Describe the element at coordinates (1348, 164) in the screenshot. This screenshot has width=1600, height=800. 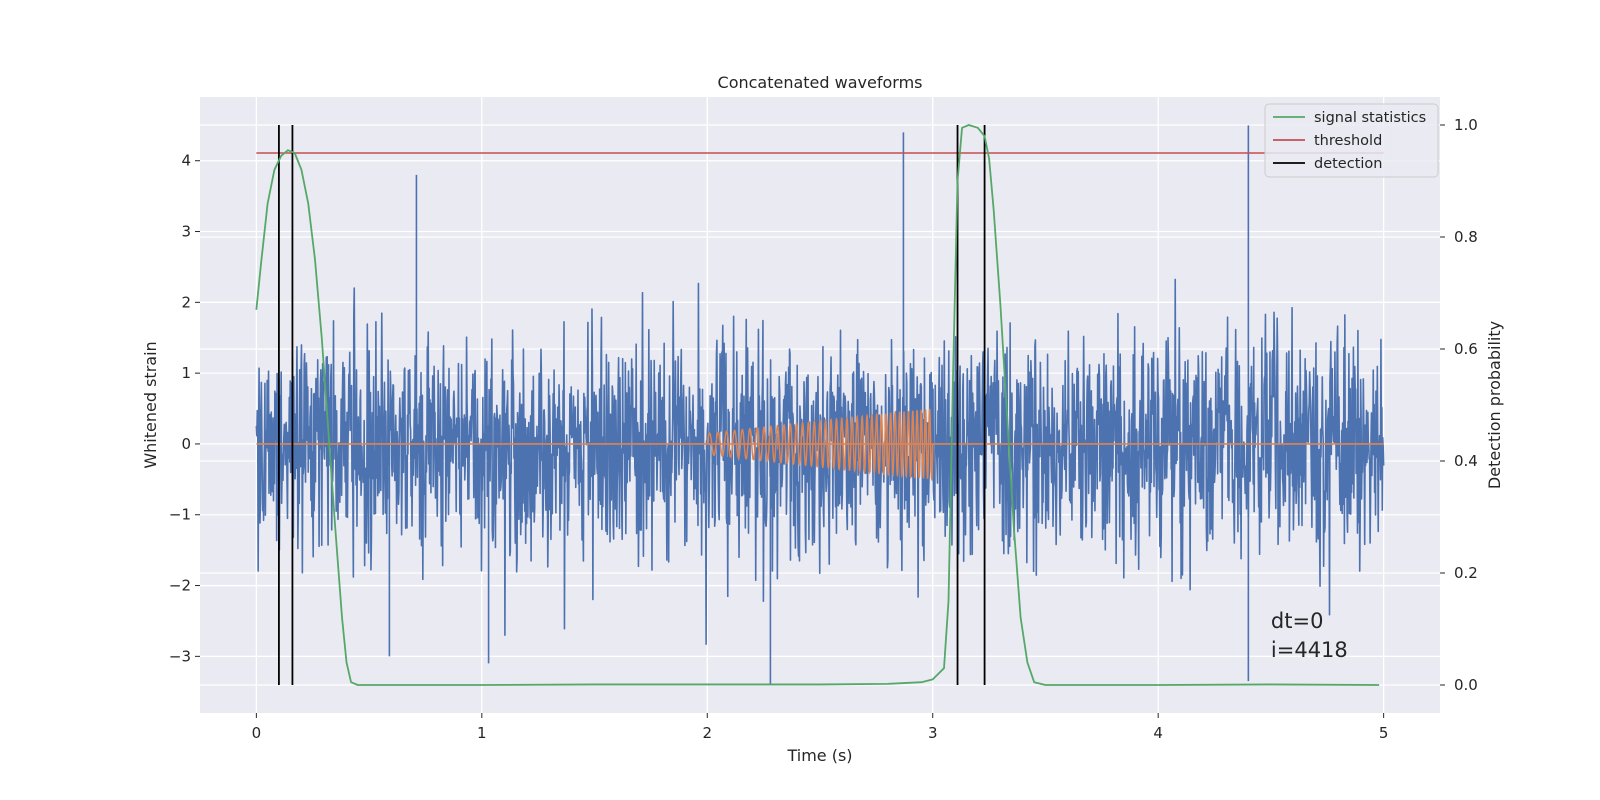
I see `legend-label: detection` at that location.